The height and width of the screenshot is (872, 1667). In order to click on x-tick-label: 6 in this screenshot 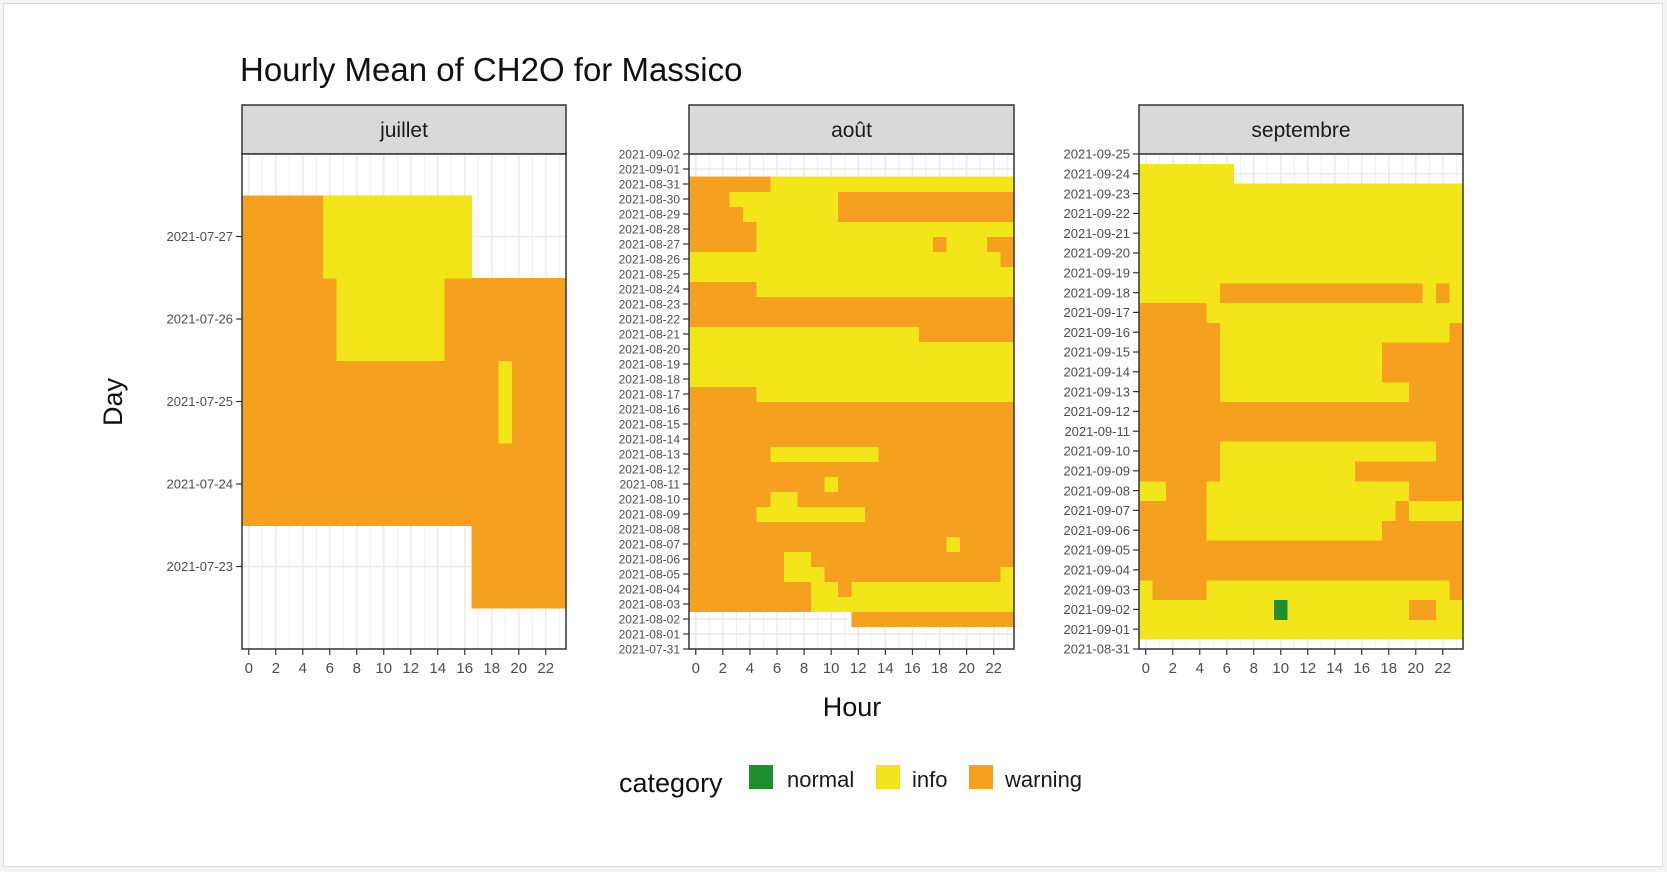, I will do `click(1227, 668)`.